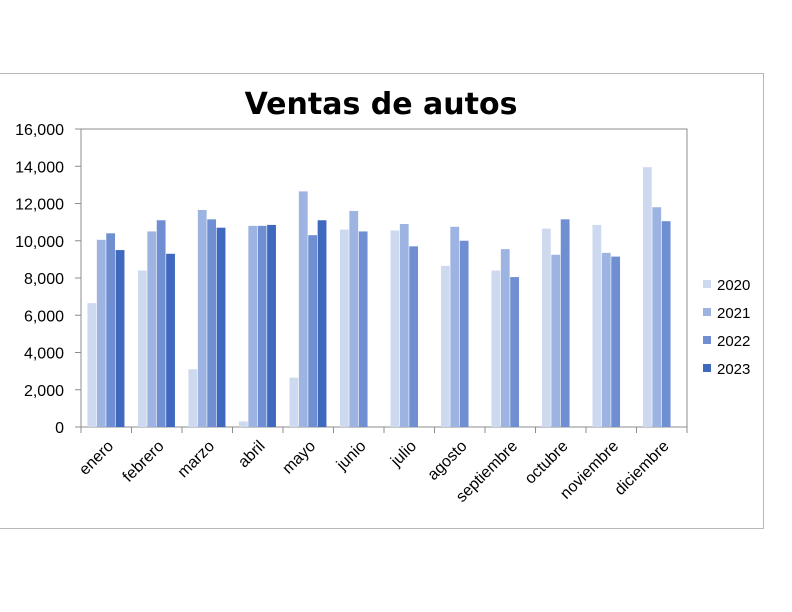 The width and height of the screenshot is (792, 612). What do you see at coordinates (111, 330) in the screenshot?
I see `bar-2022-enero` at bounding box center [111, 330].